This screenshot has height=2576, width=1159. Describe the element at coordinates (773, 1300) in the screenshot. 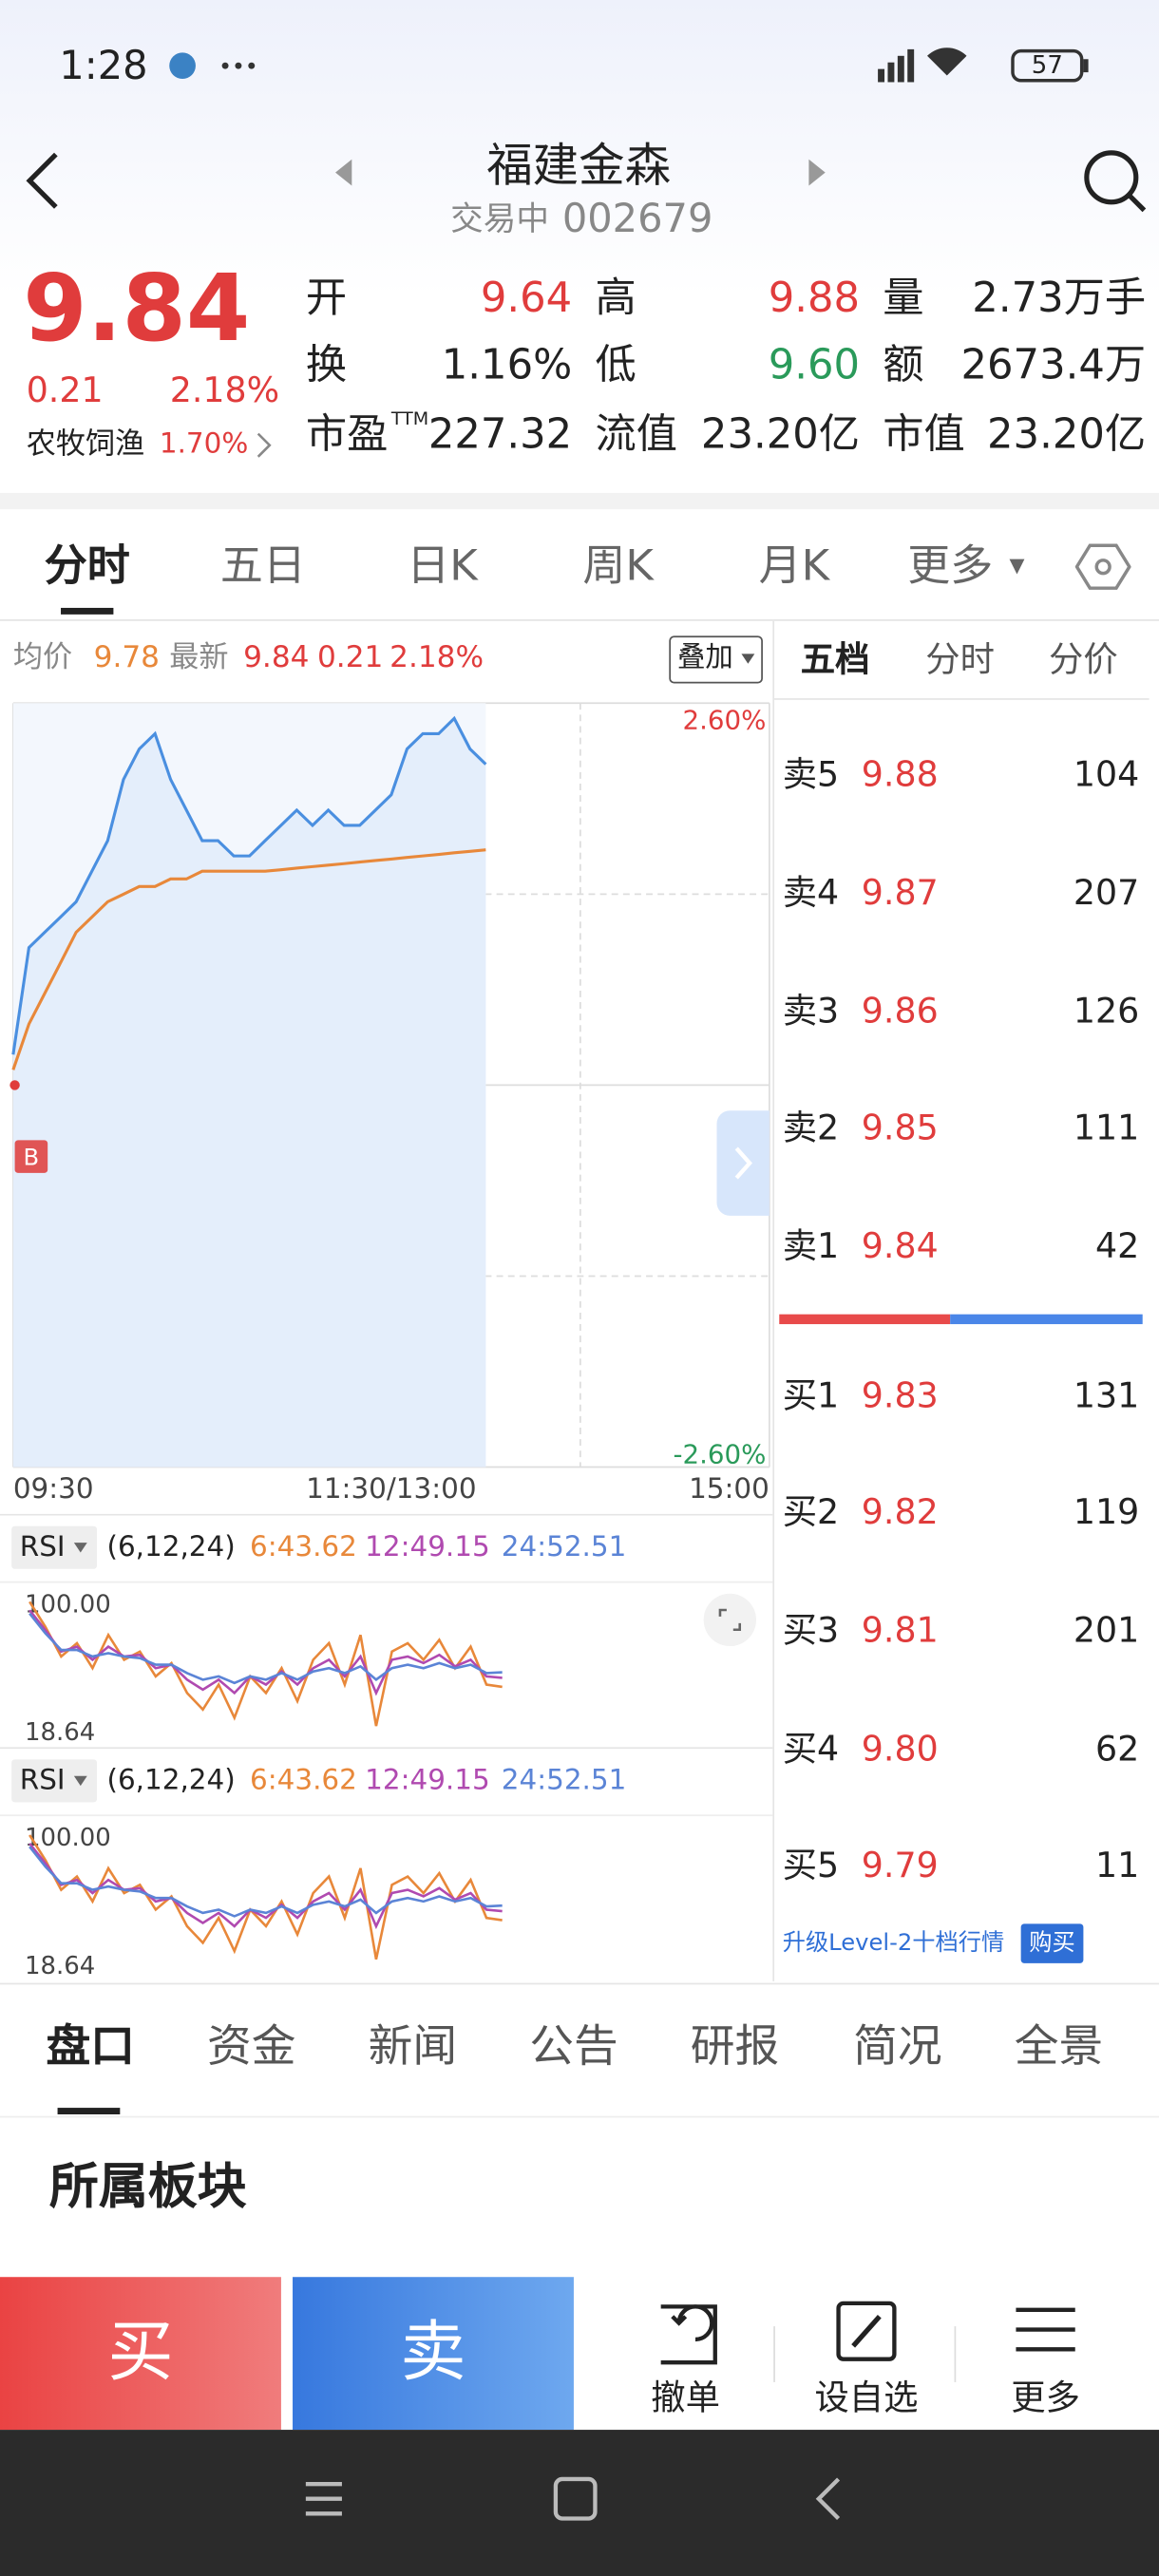

I see `panel-divider` at that location.